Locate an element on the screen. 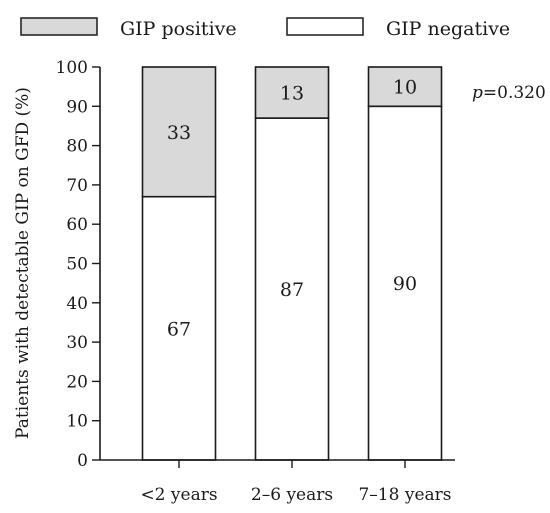 The height and width of the screenshot is (513, 550). y-tick-label: 0 is located at coordinates (82, 461).